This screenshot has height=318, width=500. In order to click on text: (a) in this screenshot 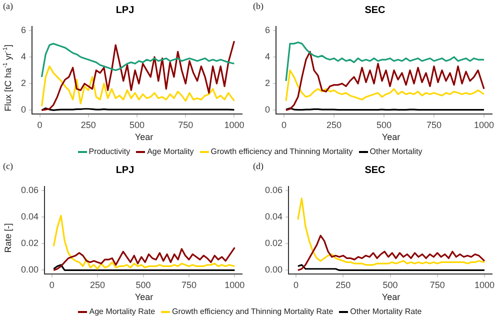, I will do `click(8, 6)`.